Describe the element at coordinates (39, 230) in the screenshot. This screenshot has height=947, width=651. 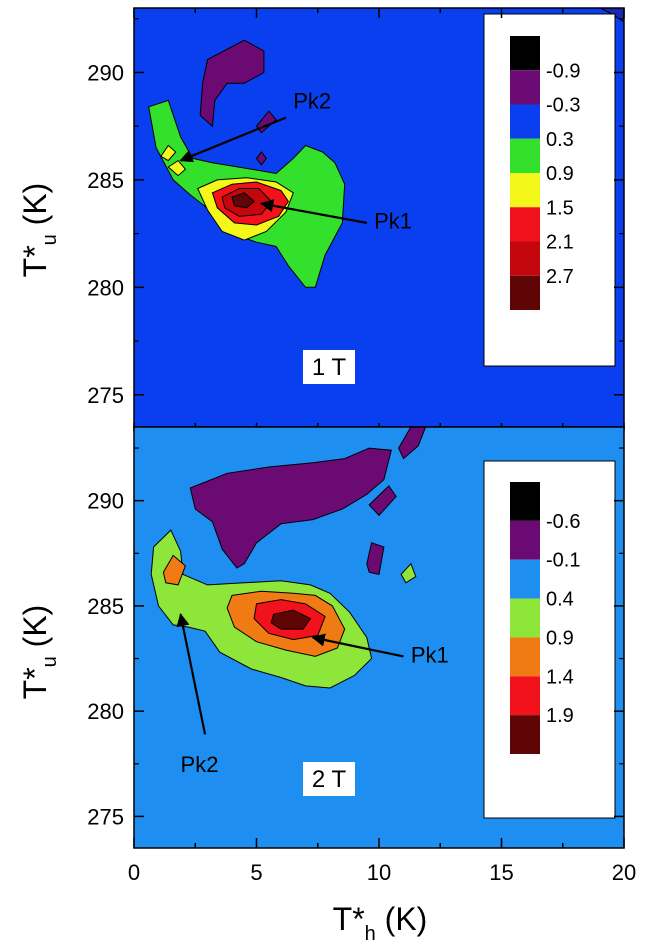
I see `y-axis-label-top: T*u (K)` at that location.